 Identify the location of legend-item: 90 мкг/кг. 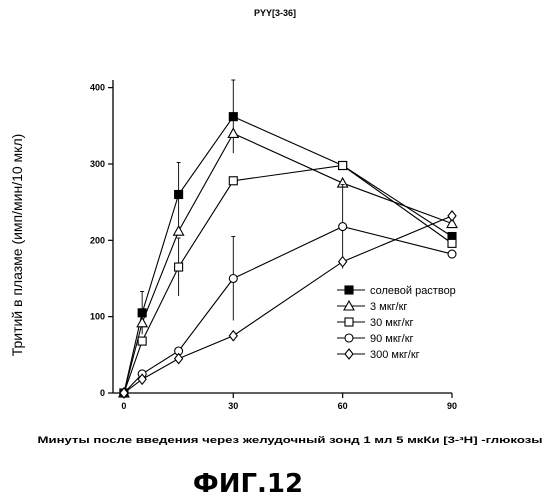
(375, 339).